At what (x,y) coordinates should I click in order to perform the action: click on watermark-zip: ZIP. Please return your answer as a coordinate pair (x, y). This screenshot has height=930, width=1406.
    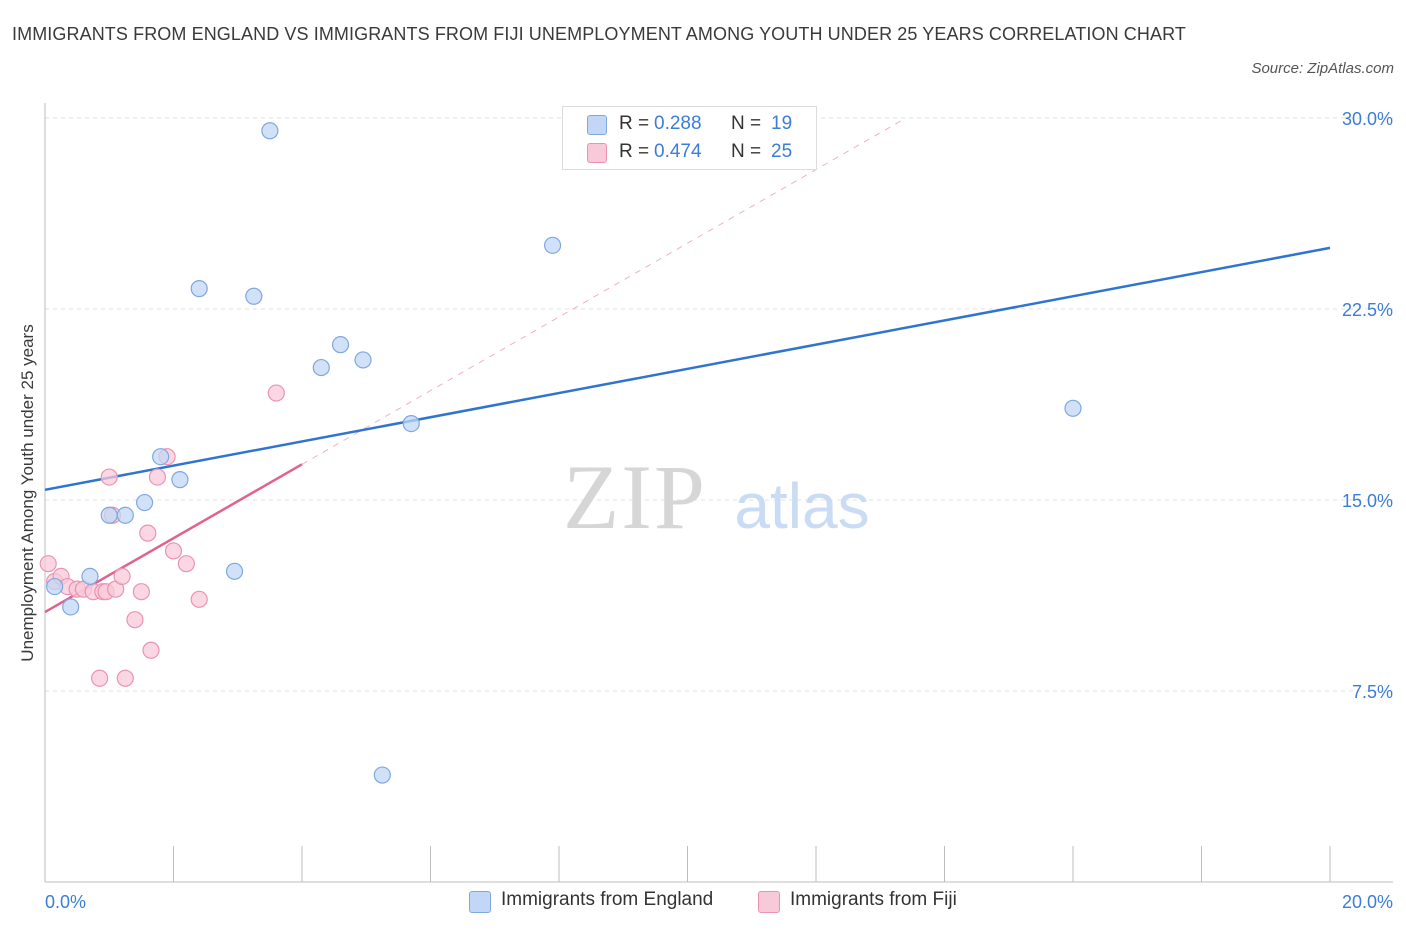
    Looking at the image, I should click on (635, 497).